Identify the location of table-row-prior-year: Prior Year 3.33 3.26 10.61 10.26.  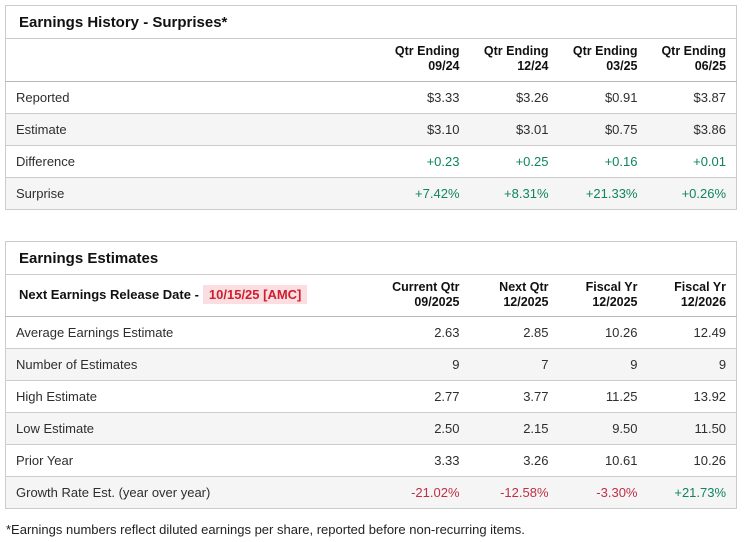
(371, 460).